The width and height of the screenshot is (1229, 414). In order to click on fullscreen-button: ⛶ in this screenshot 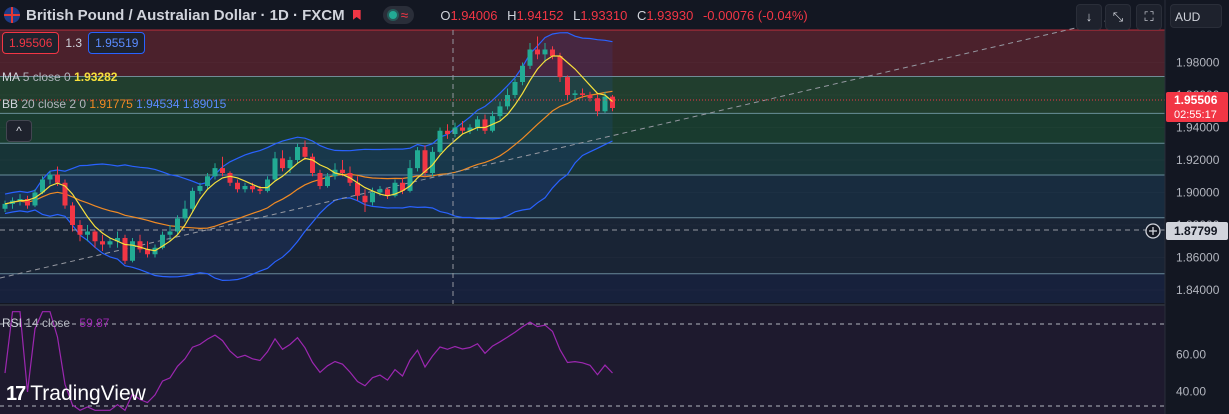, I will do `click(1149, 17)`.